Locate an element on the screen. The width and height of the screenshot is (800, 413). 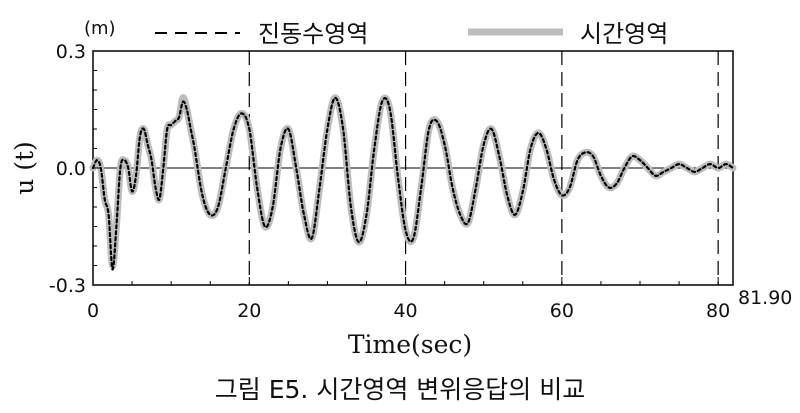
x-tick-label: 20 is located at coordinates (249, 311).